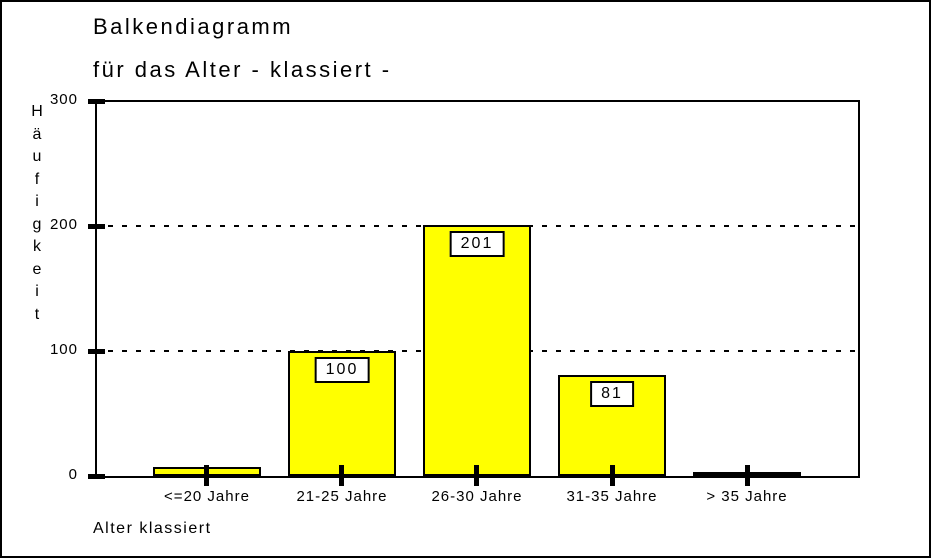 Image resolution: width=931 pixels, height=558 pixels. What do you see at coordinates (193, 26) in the screenshot?
I see `chart-title-line1: Balkendiagramm` at bounding box center [193, 26].